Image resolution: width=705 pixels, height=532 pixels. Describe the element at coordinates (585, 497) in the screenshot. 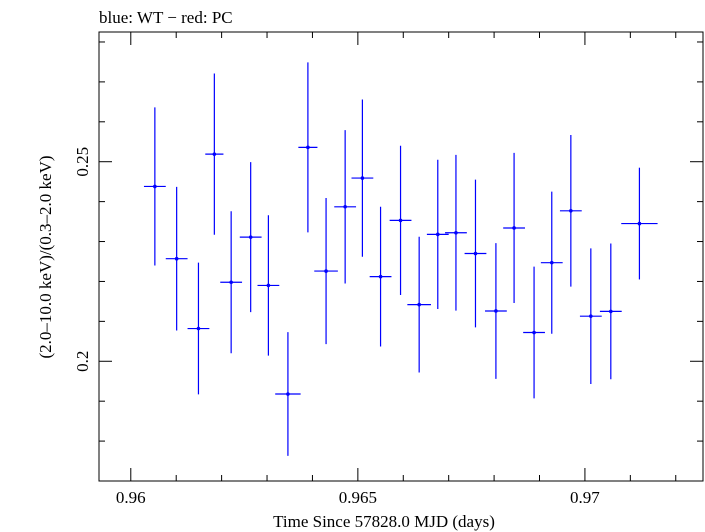

I see `x-tick-label: 0.97` at that location.